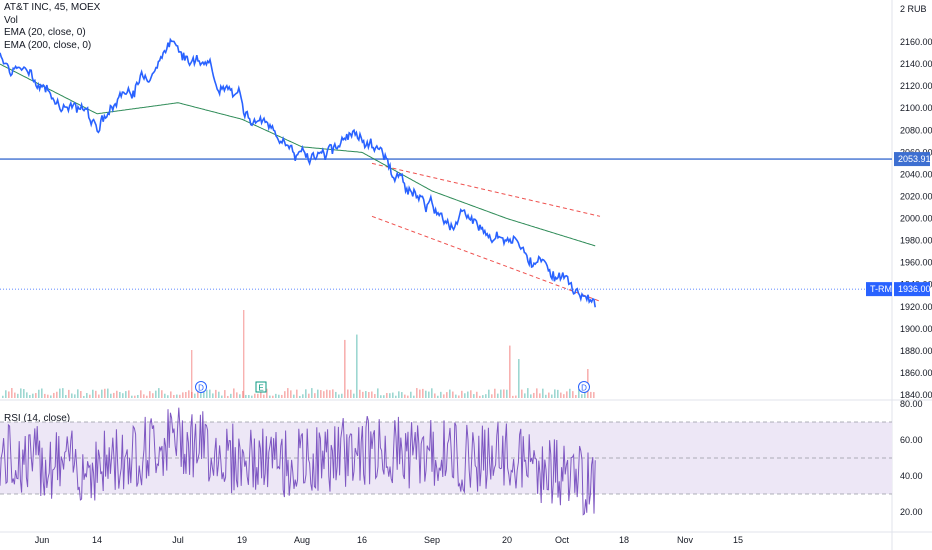 The image size is (932, 550). What do you see at coordinates (507, 540) in the screenshot?
I see `time-tick-label: 20` at bounding box center [507, 540].